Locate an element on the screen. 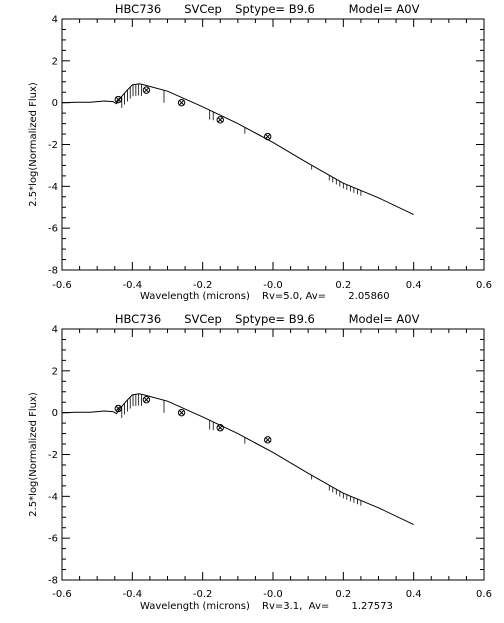 The image size is (504, 623). extinction-info: Rv=5.0, Av= 2.05860 is located at coordinates (326, 296).